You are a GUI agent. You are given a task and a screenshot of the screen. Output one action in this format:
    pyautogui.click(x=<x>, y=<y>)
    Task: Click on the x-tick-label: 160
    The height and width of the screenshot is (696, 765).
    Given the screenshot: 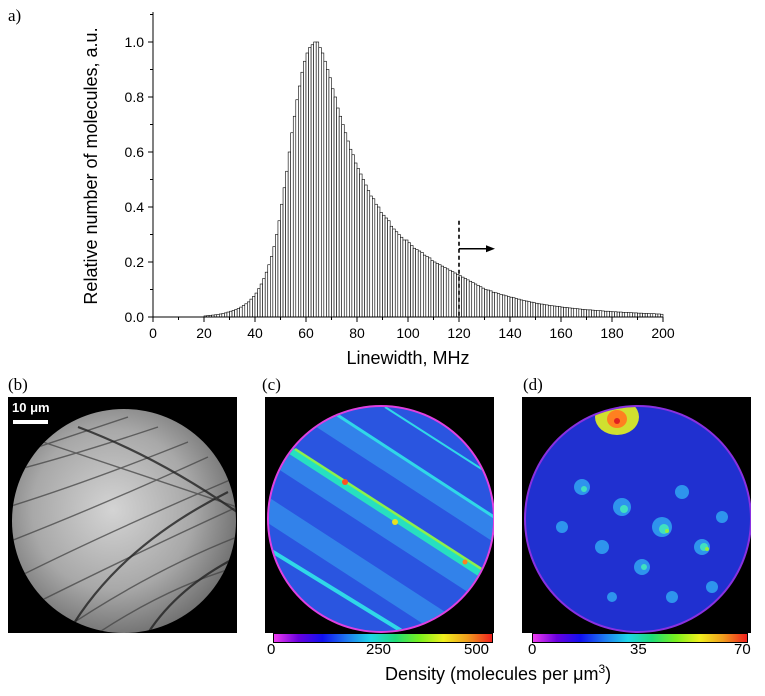 What is the action you would take?
    pyautogui.click(x=561, y=333)
    